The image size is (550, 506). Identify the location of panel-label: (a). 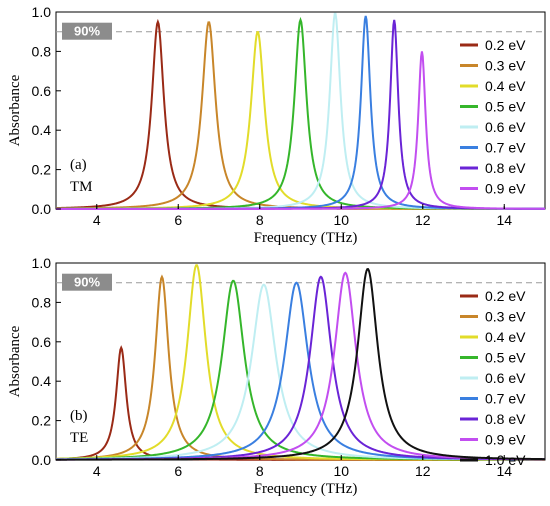
(78, 165).